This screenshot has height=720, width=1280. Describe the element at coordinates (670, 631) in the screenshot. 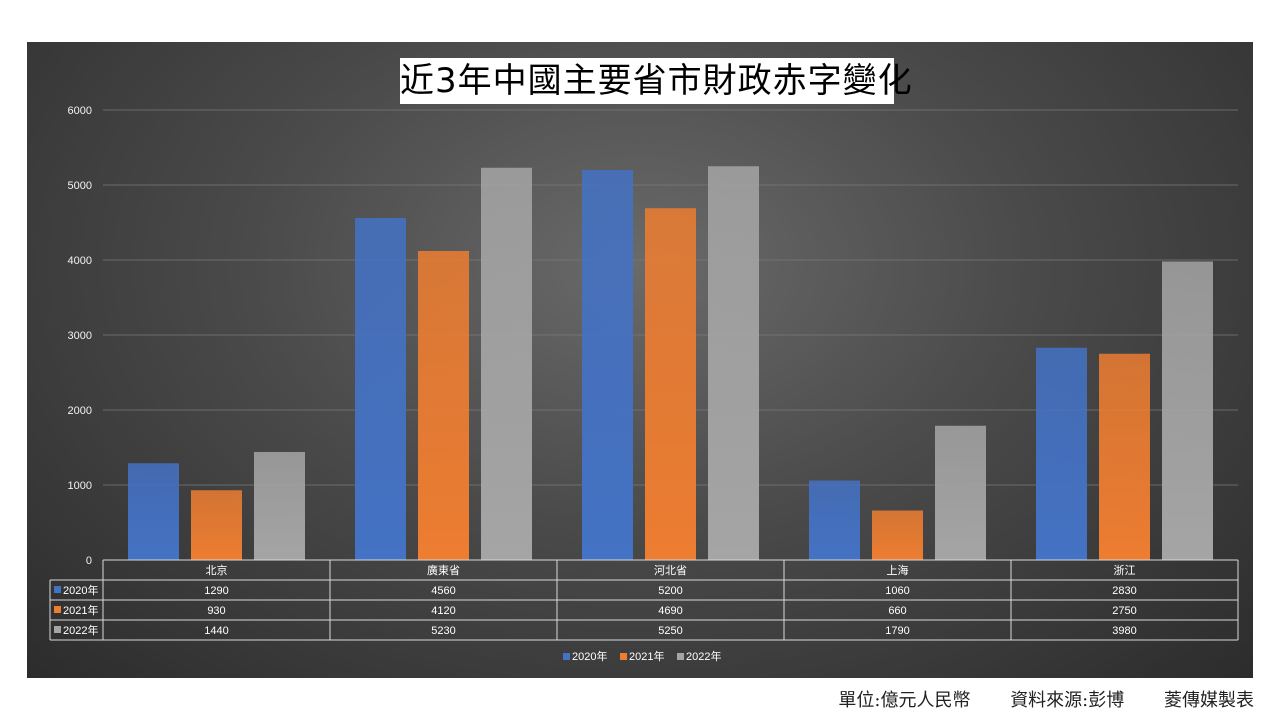

I see `table-cell-value: 5250` at that location.